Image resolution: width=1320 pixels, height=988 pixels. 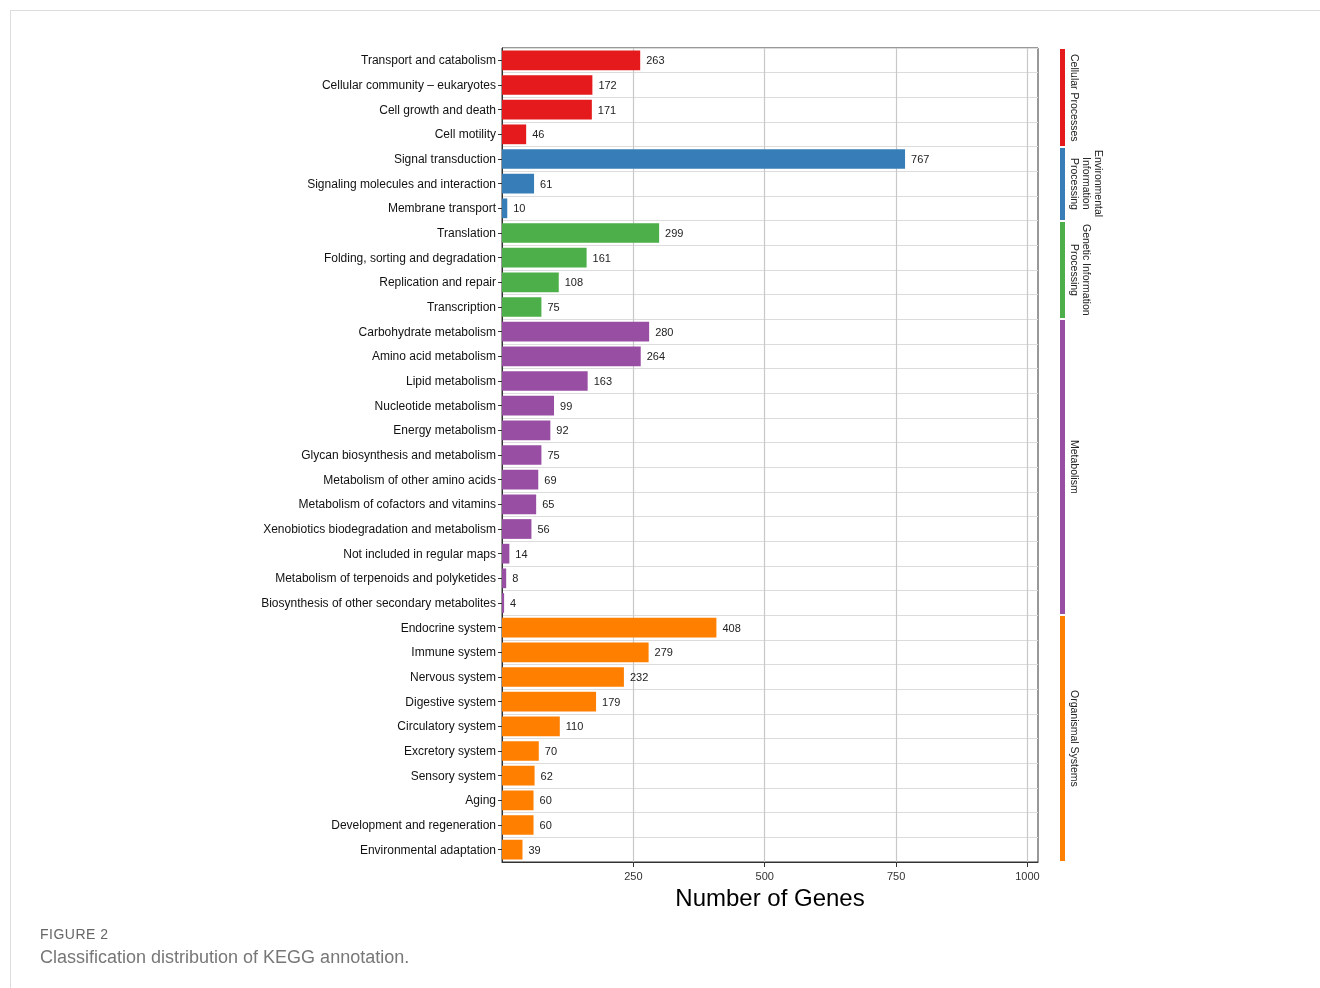 What do you see at coordinates (674, 233) in the screenshot?
I see `data-label: 299` at bounding box center [674, 233].